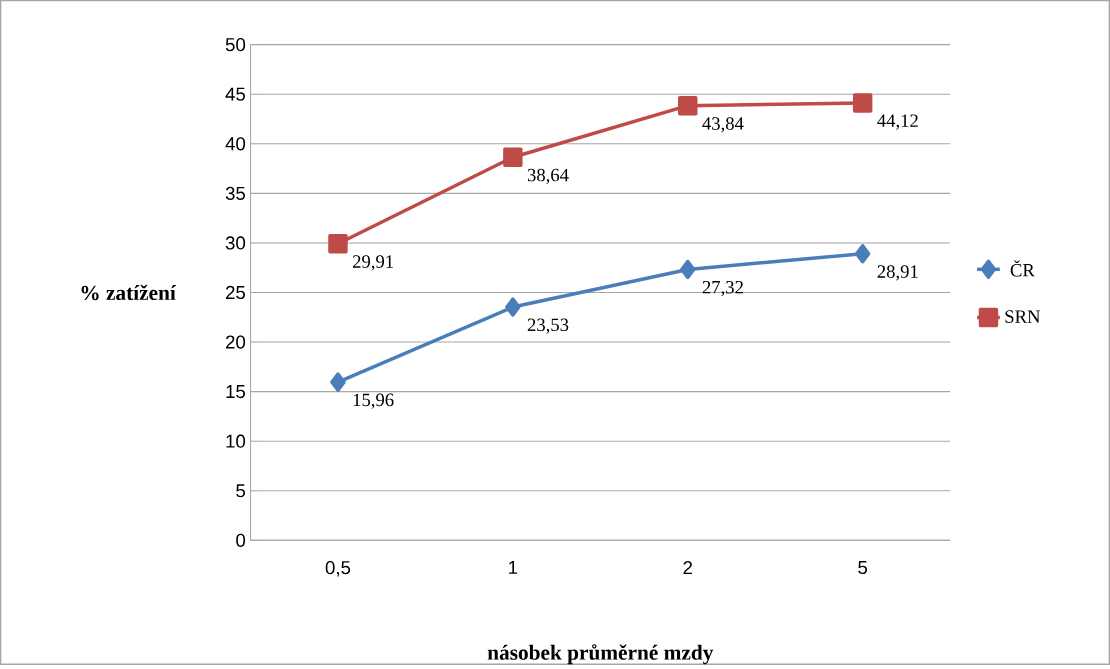 Image resolution: width=1110 pixels, height=669 pixels. What do you see at coordinates (235, 45) in the screenshot?
I see `y-tick-label: 50` at bounding box center [235, 45].